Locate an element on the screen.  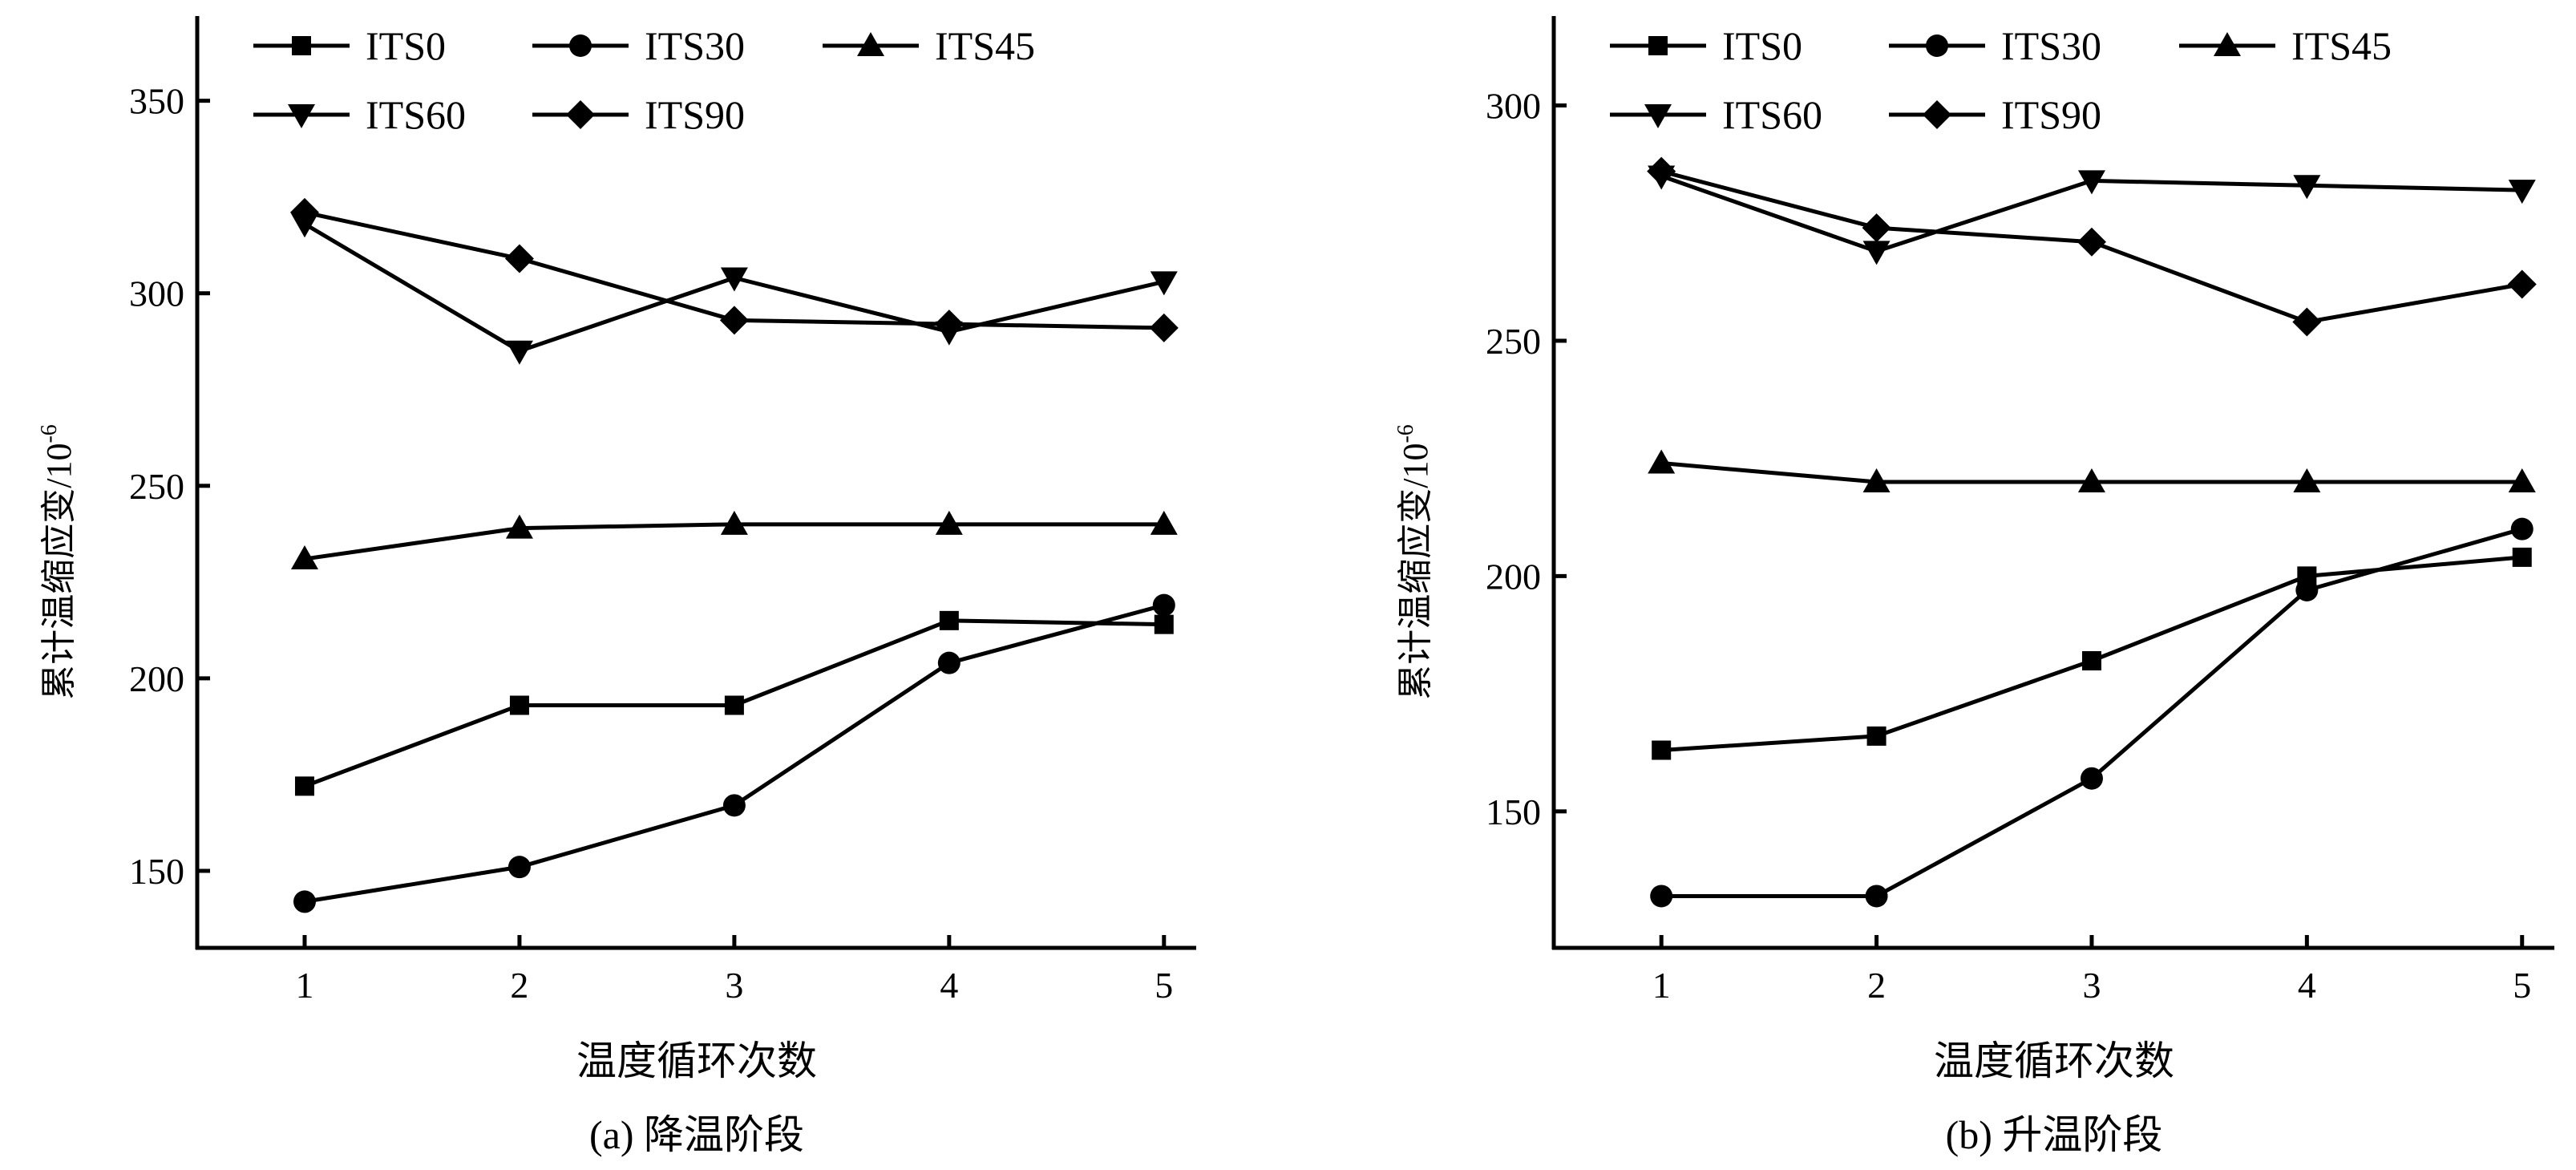
legend-marker-its30 is located at coordinates (1937, 45).